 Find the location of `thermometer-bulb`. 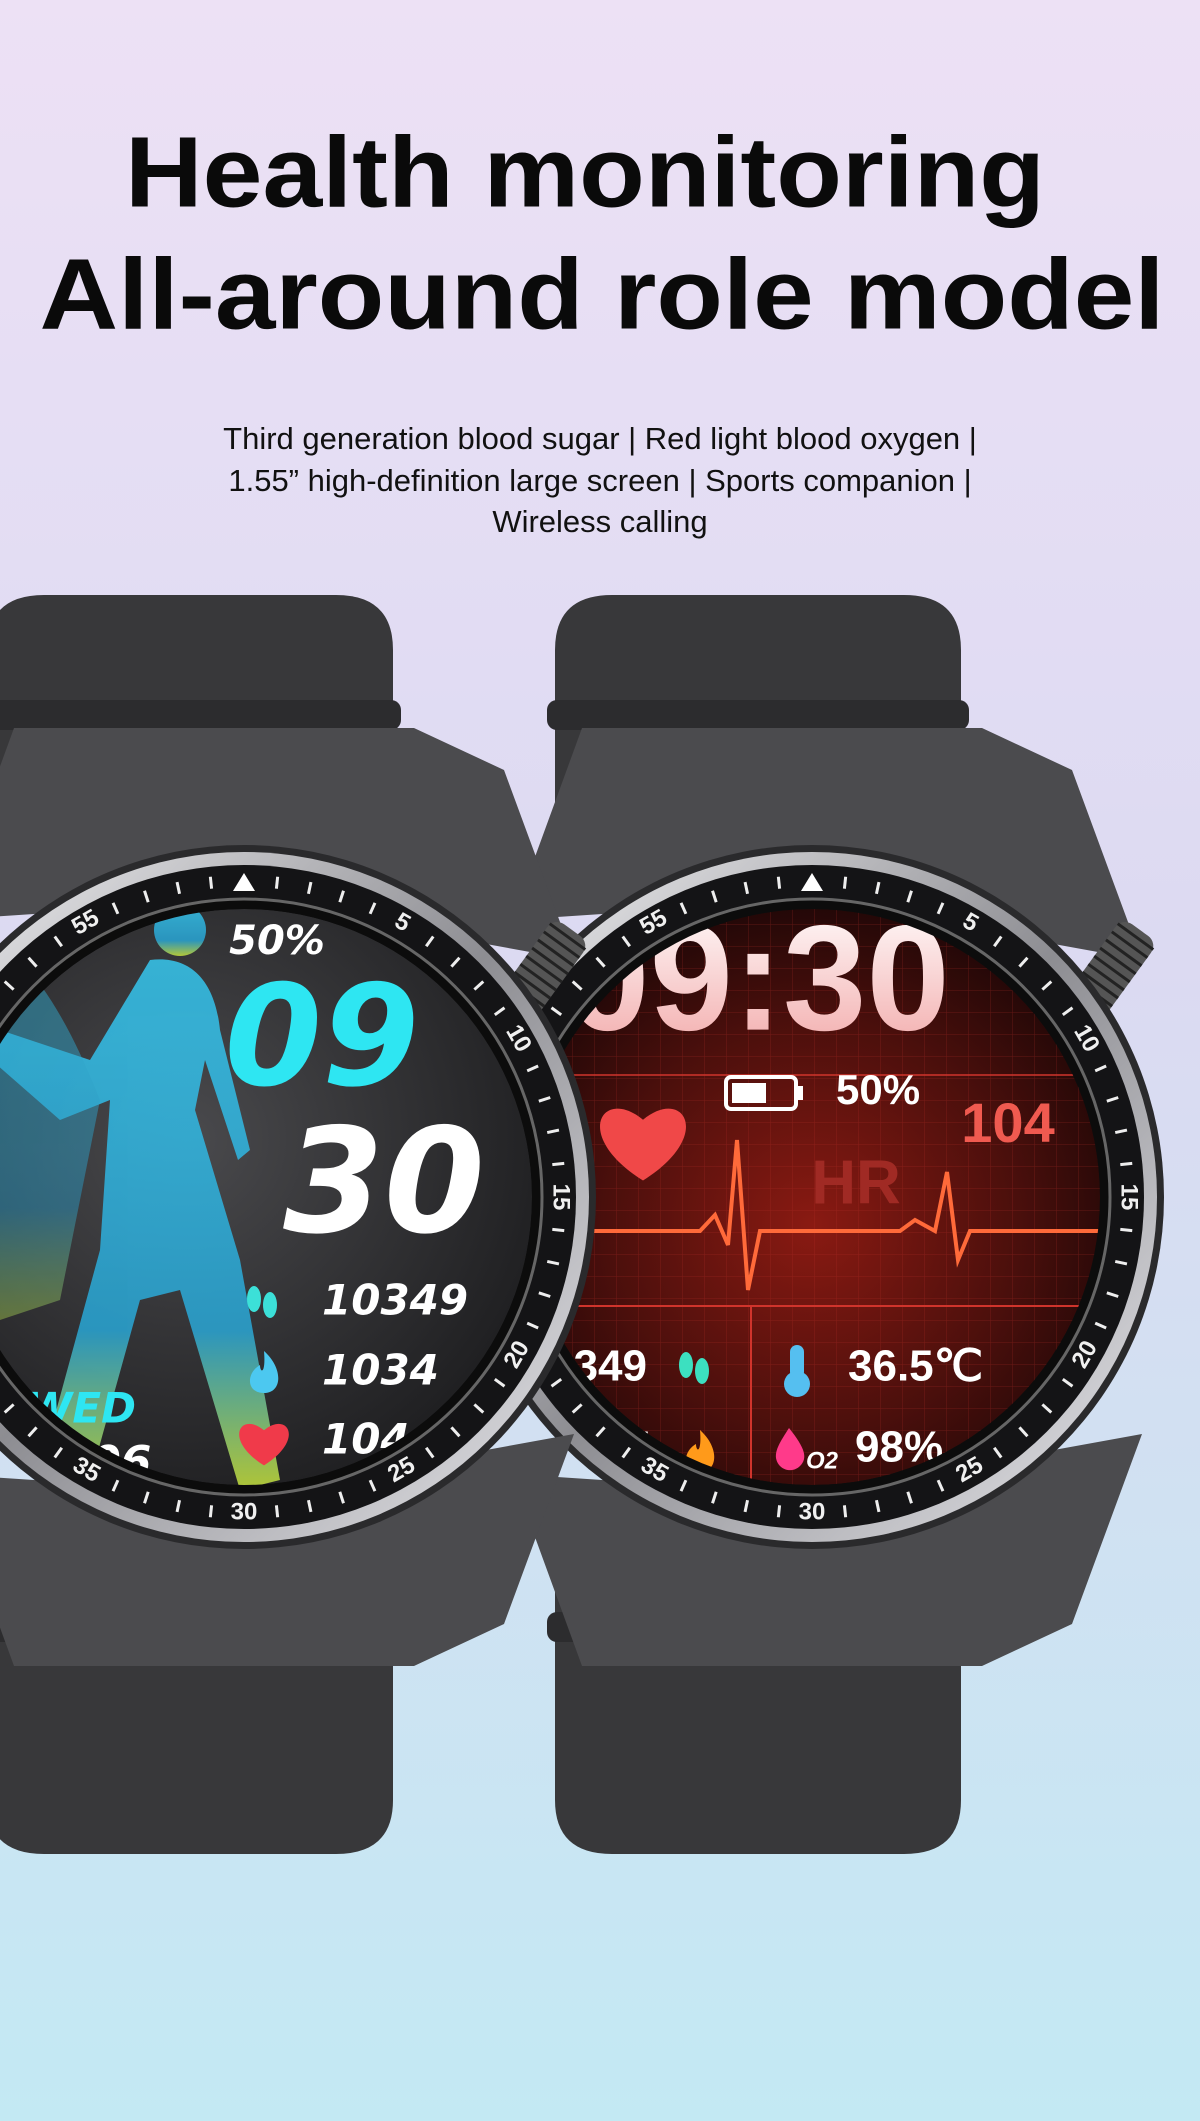

thermometer-bulb is located at coordinates (797, 1384).